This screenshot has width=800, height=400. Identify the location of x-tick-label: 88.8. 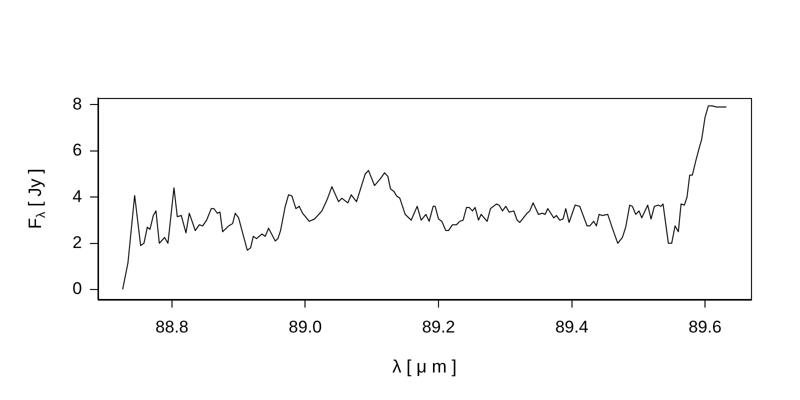
(172, 326).